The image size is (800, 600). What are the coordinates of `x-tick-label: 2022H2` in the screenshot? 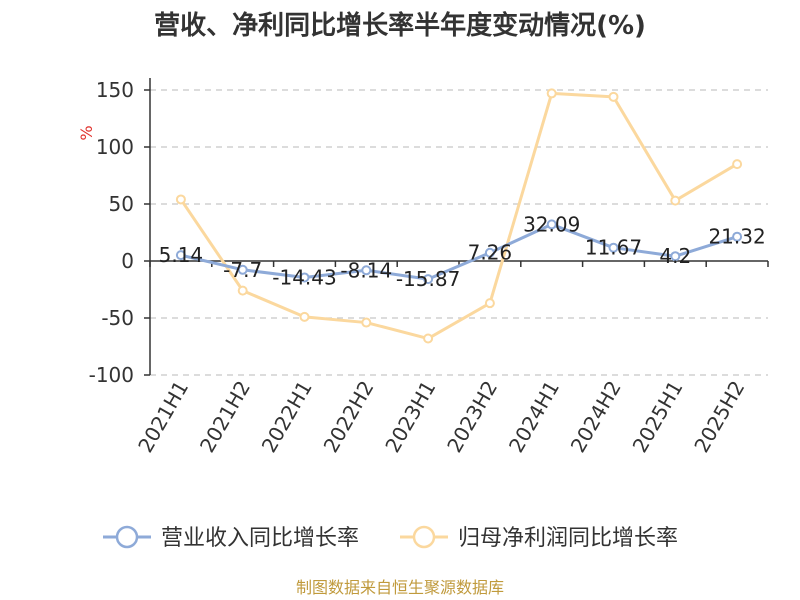 It's located at (349, 417).